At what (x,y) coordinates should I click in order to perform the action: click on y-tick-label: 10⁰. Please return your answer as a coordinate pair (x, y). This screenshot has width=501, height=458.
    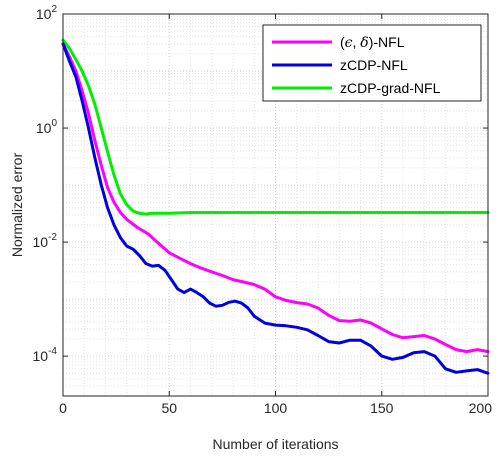
    Looking at the image, I should click on (47, 127).